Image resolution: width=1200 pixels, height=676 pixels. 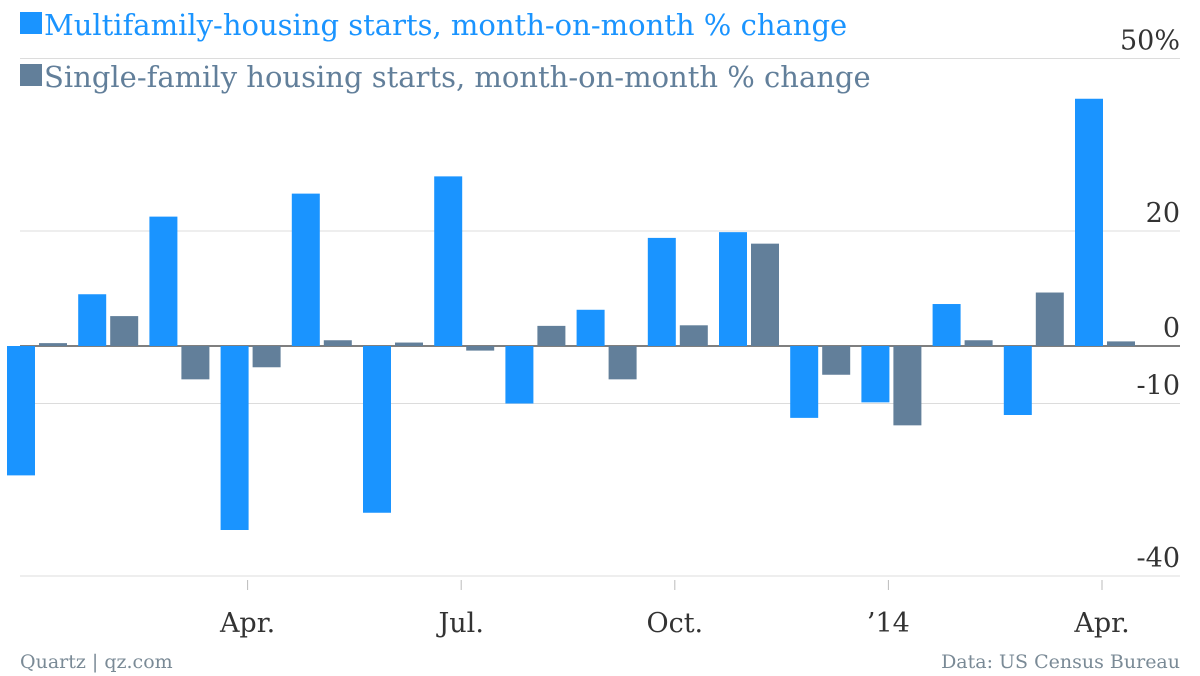 I want to click on x-tick-label: Jul., so click(x=459, y=623).